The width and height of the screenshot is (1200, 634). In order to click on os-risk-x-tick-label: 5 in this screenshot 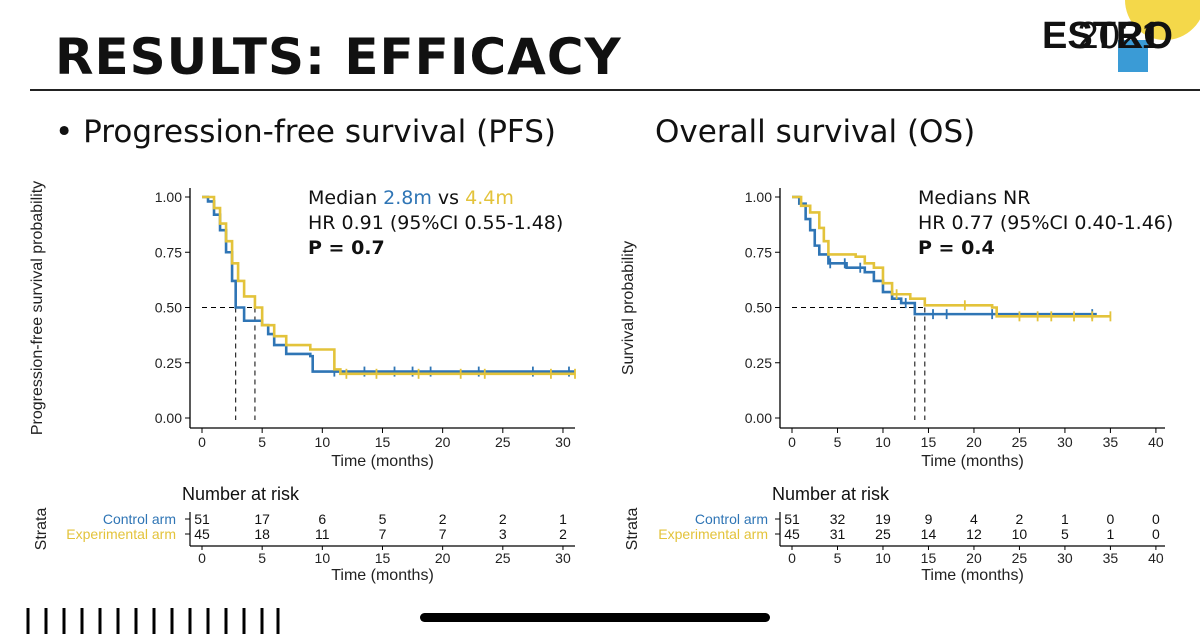, I will do `click(838, 558)`.